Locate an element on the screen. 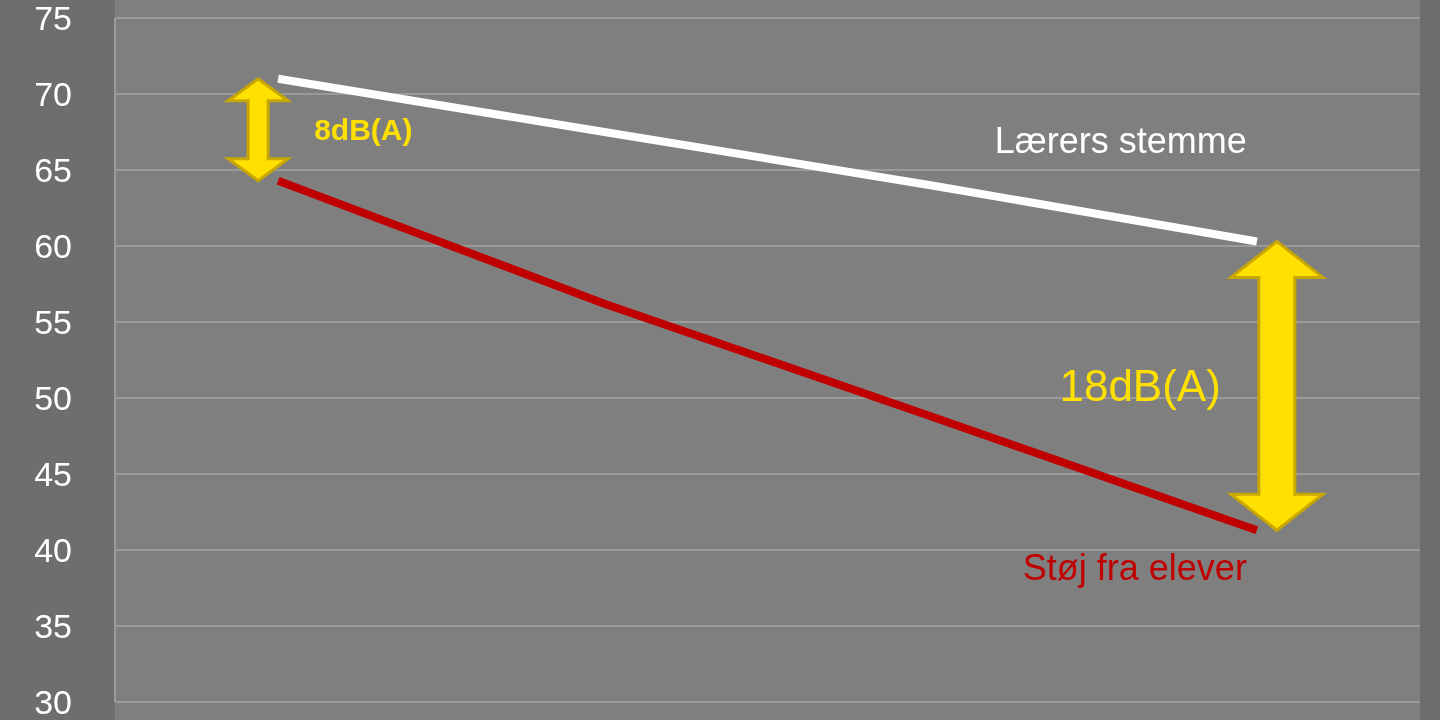 This screenshot has width=1440, height=720. y-tick-label: 75 is located at coordinates (53, 18).